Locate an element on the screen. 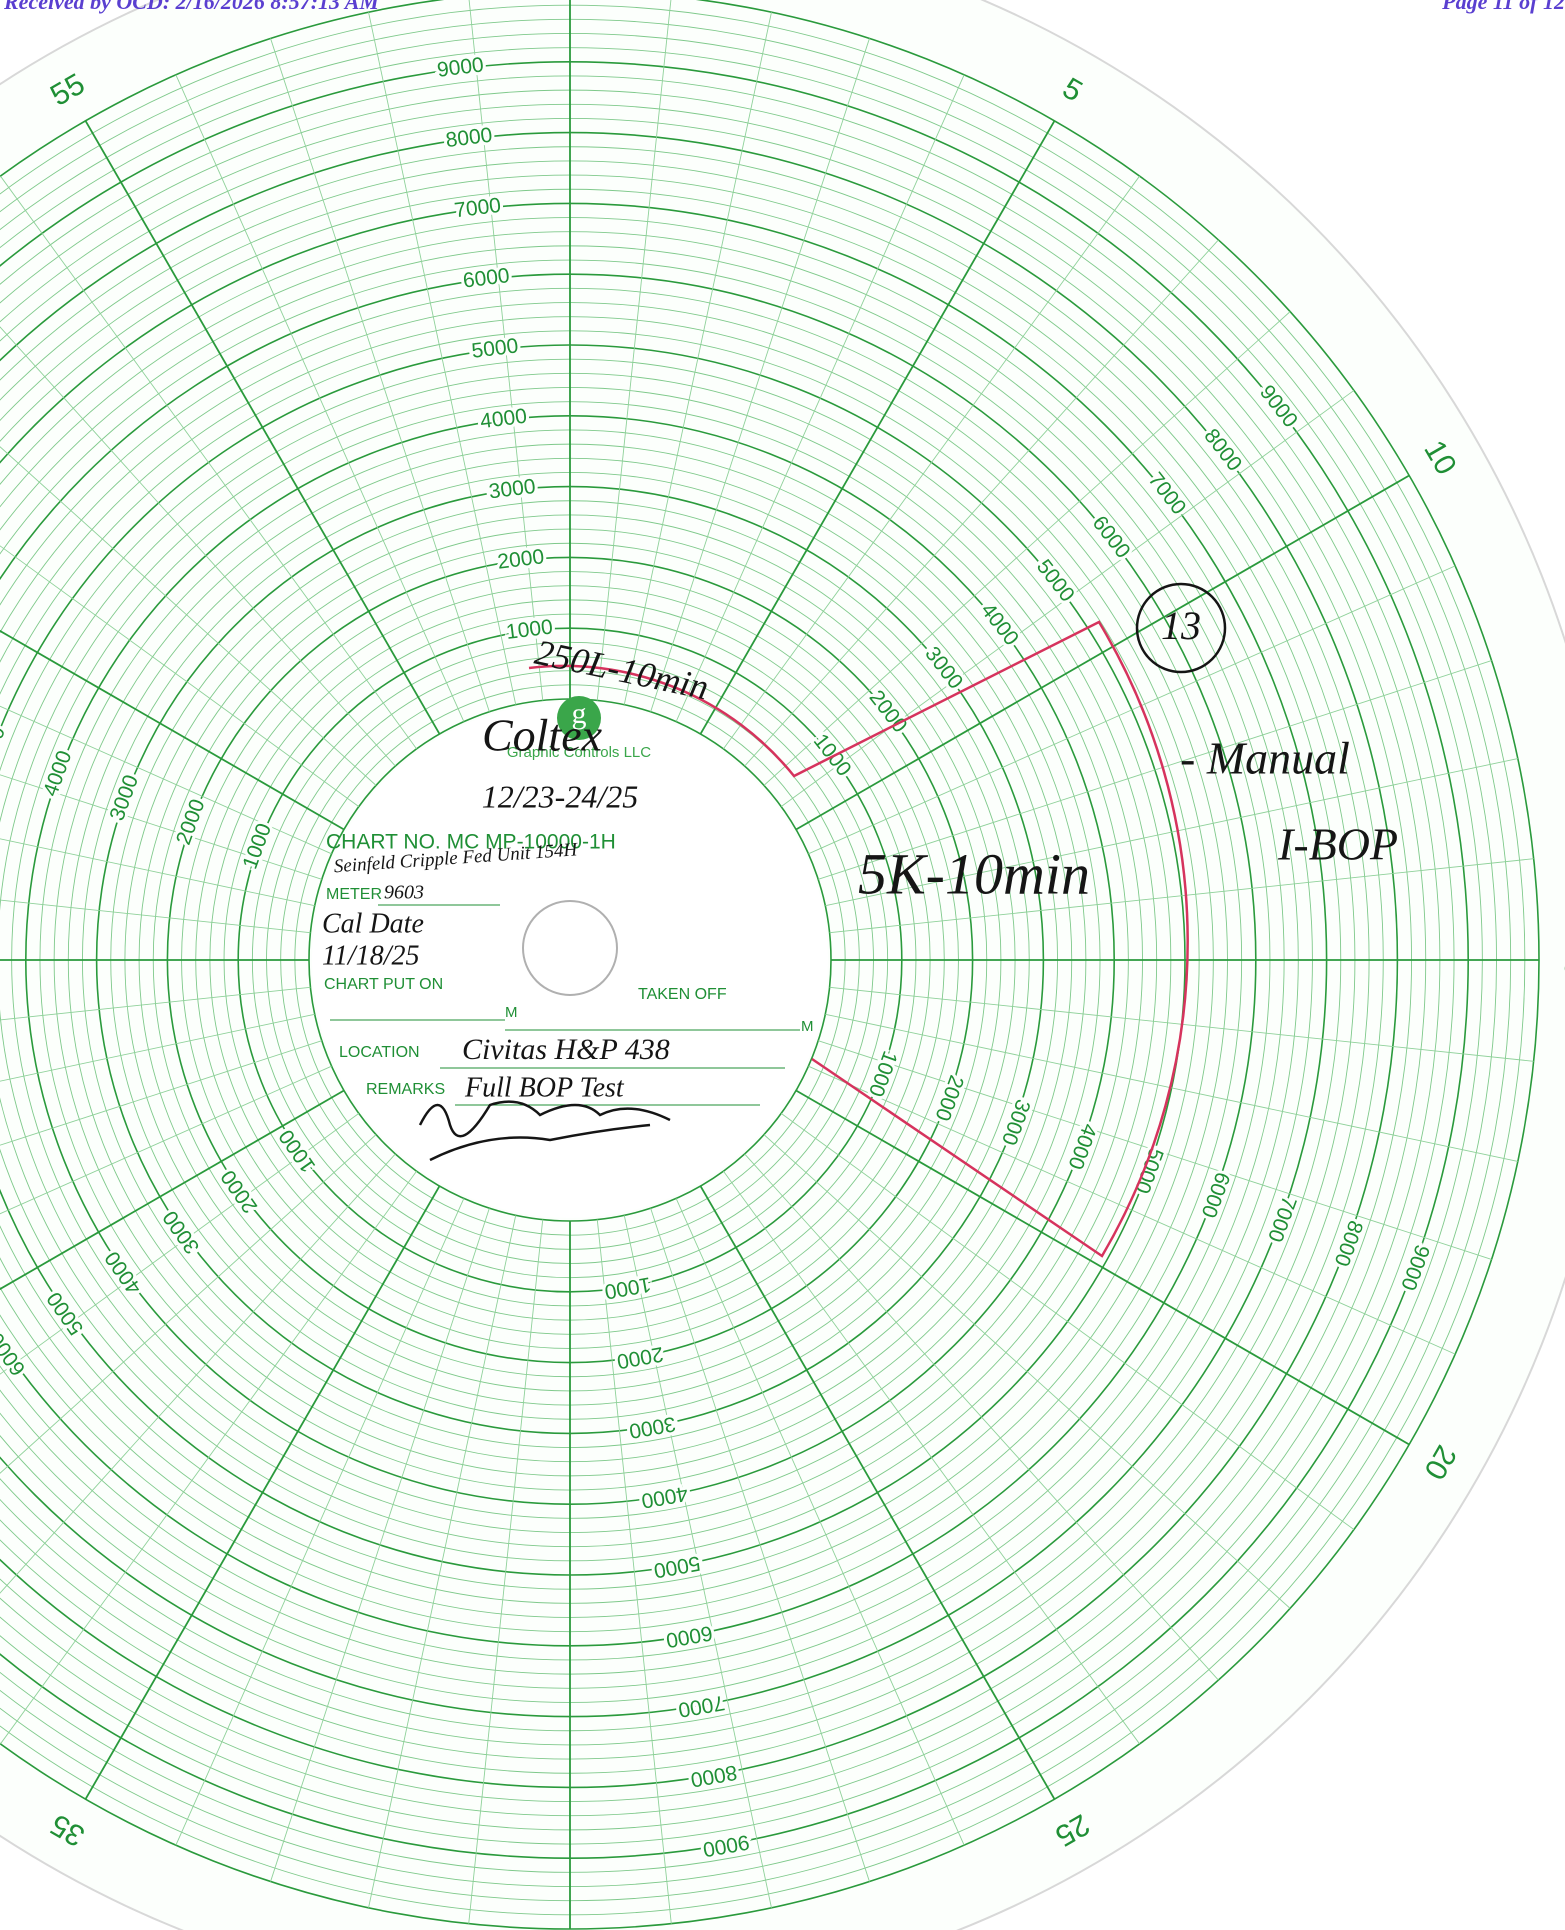 The width and height of the screenshot is (1565, 1930). chart-number-circle is located at coordinates (1181, 628).